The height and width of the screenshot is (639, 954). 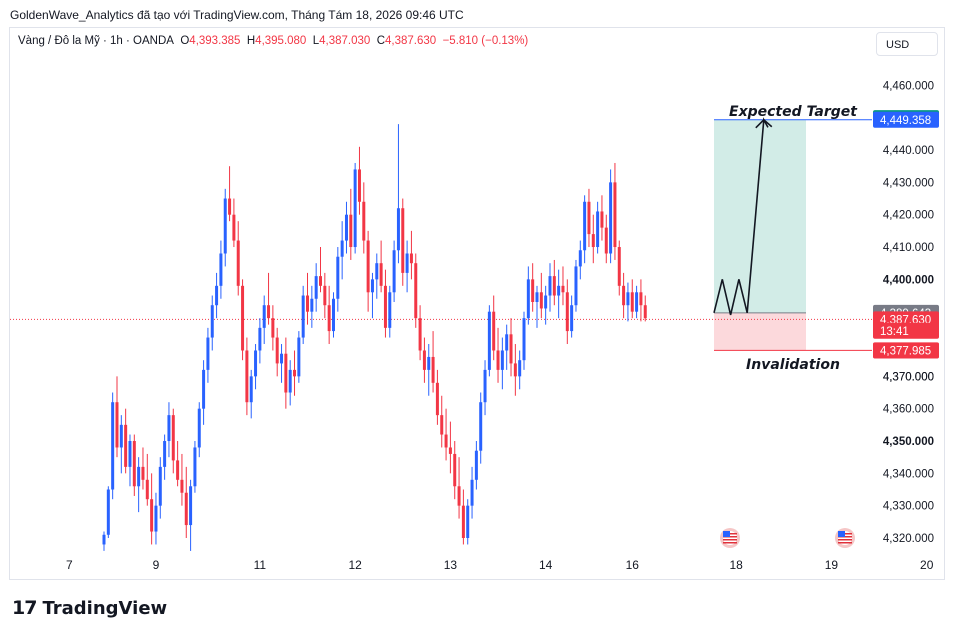 I want to click on x-tick-label: 18, so click(x=737, y=565).